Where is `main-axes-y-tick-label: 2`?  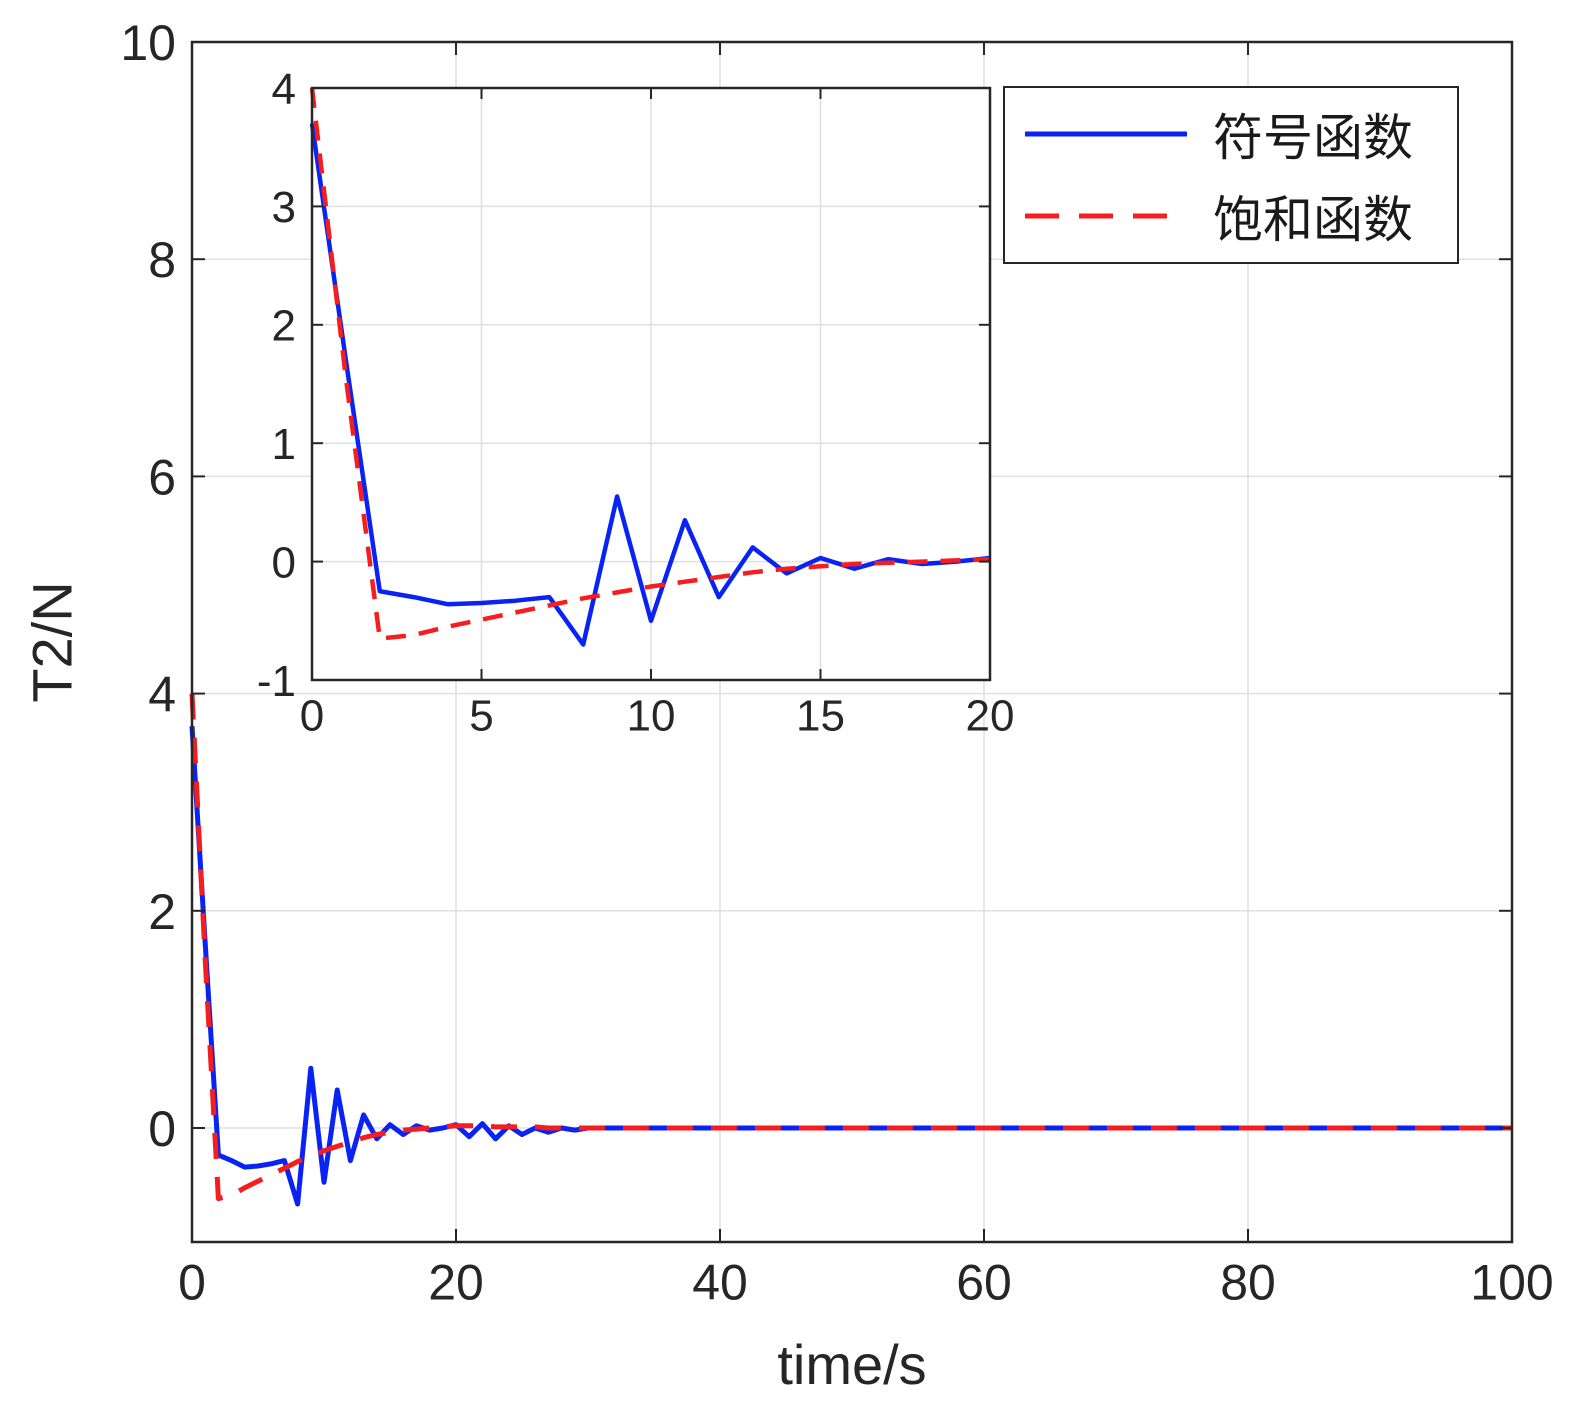 main-axes-y-tick-label: 2 is located at coordinates (162, 912).